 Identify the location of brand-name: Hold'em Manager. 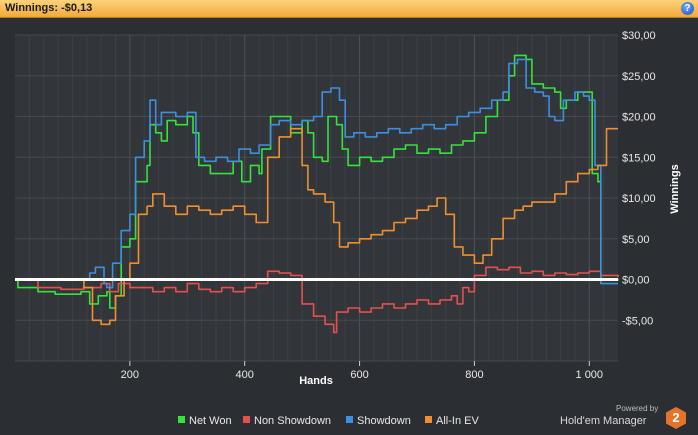
(603, 421).